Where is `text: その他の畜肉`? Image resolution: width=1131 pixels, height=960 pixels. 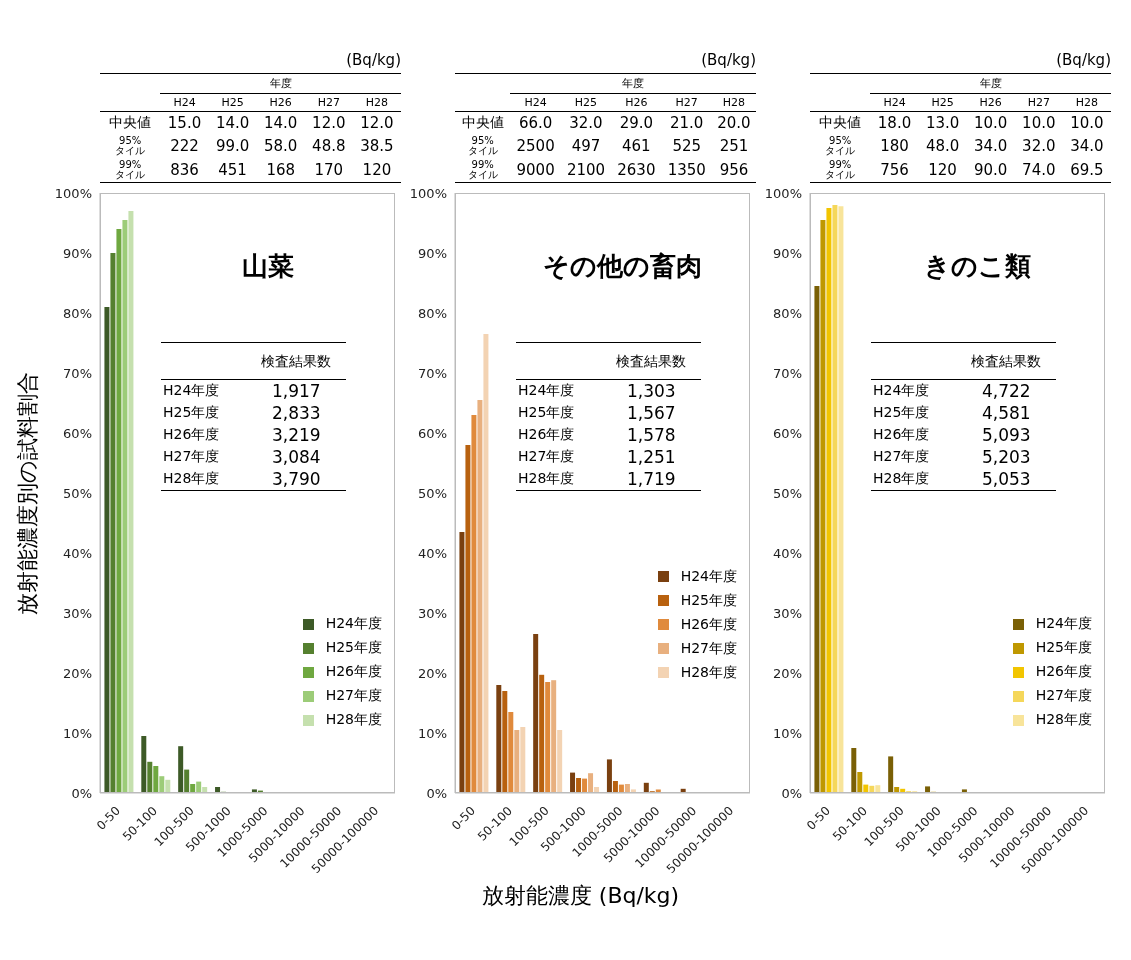
text: その他の畜肉 is located at coordinates (622, 266).